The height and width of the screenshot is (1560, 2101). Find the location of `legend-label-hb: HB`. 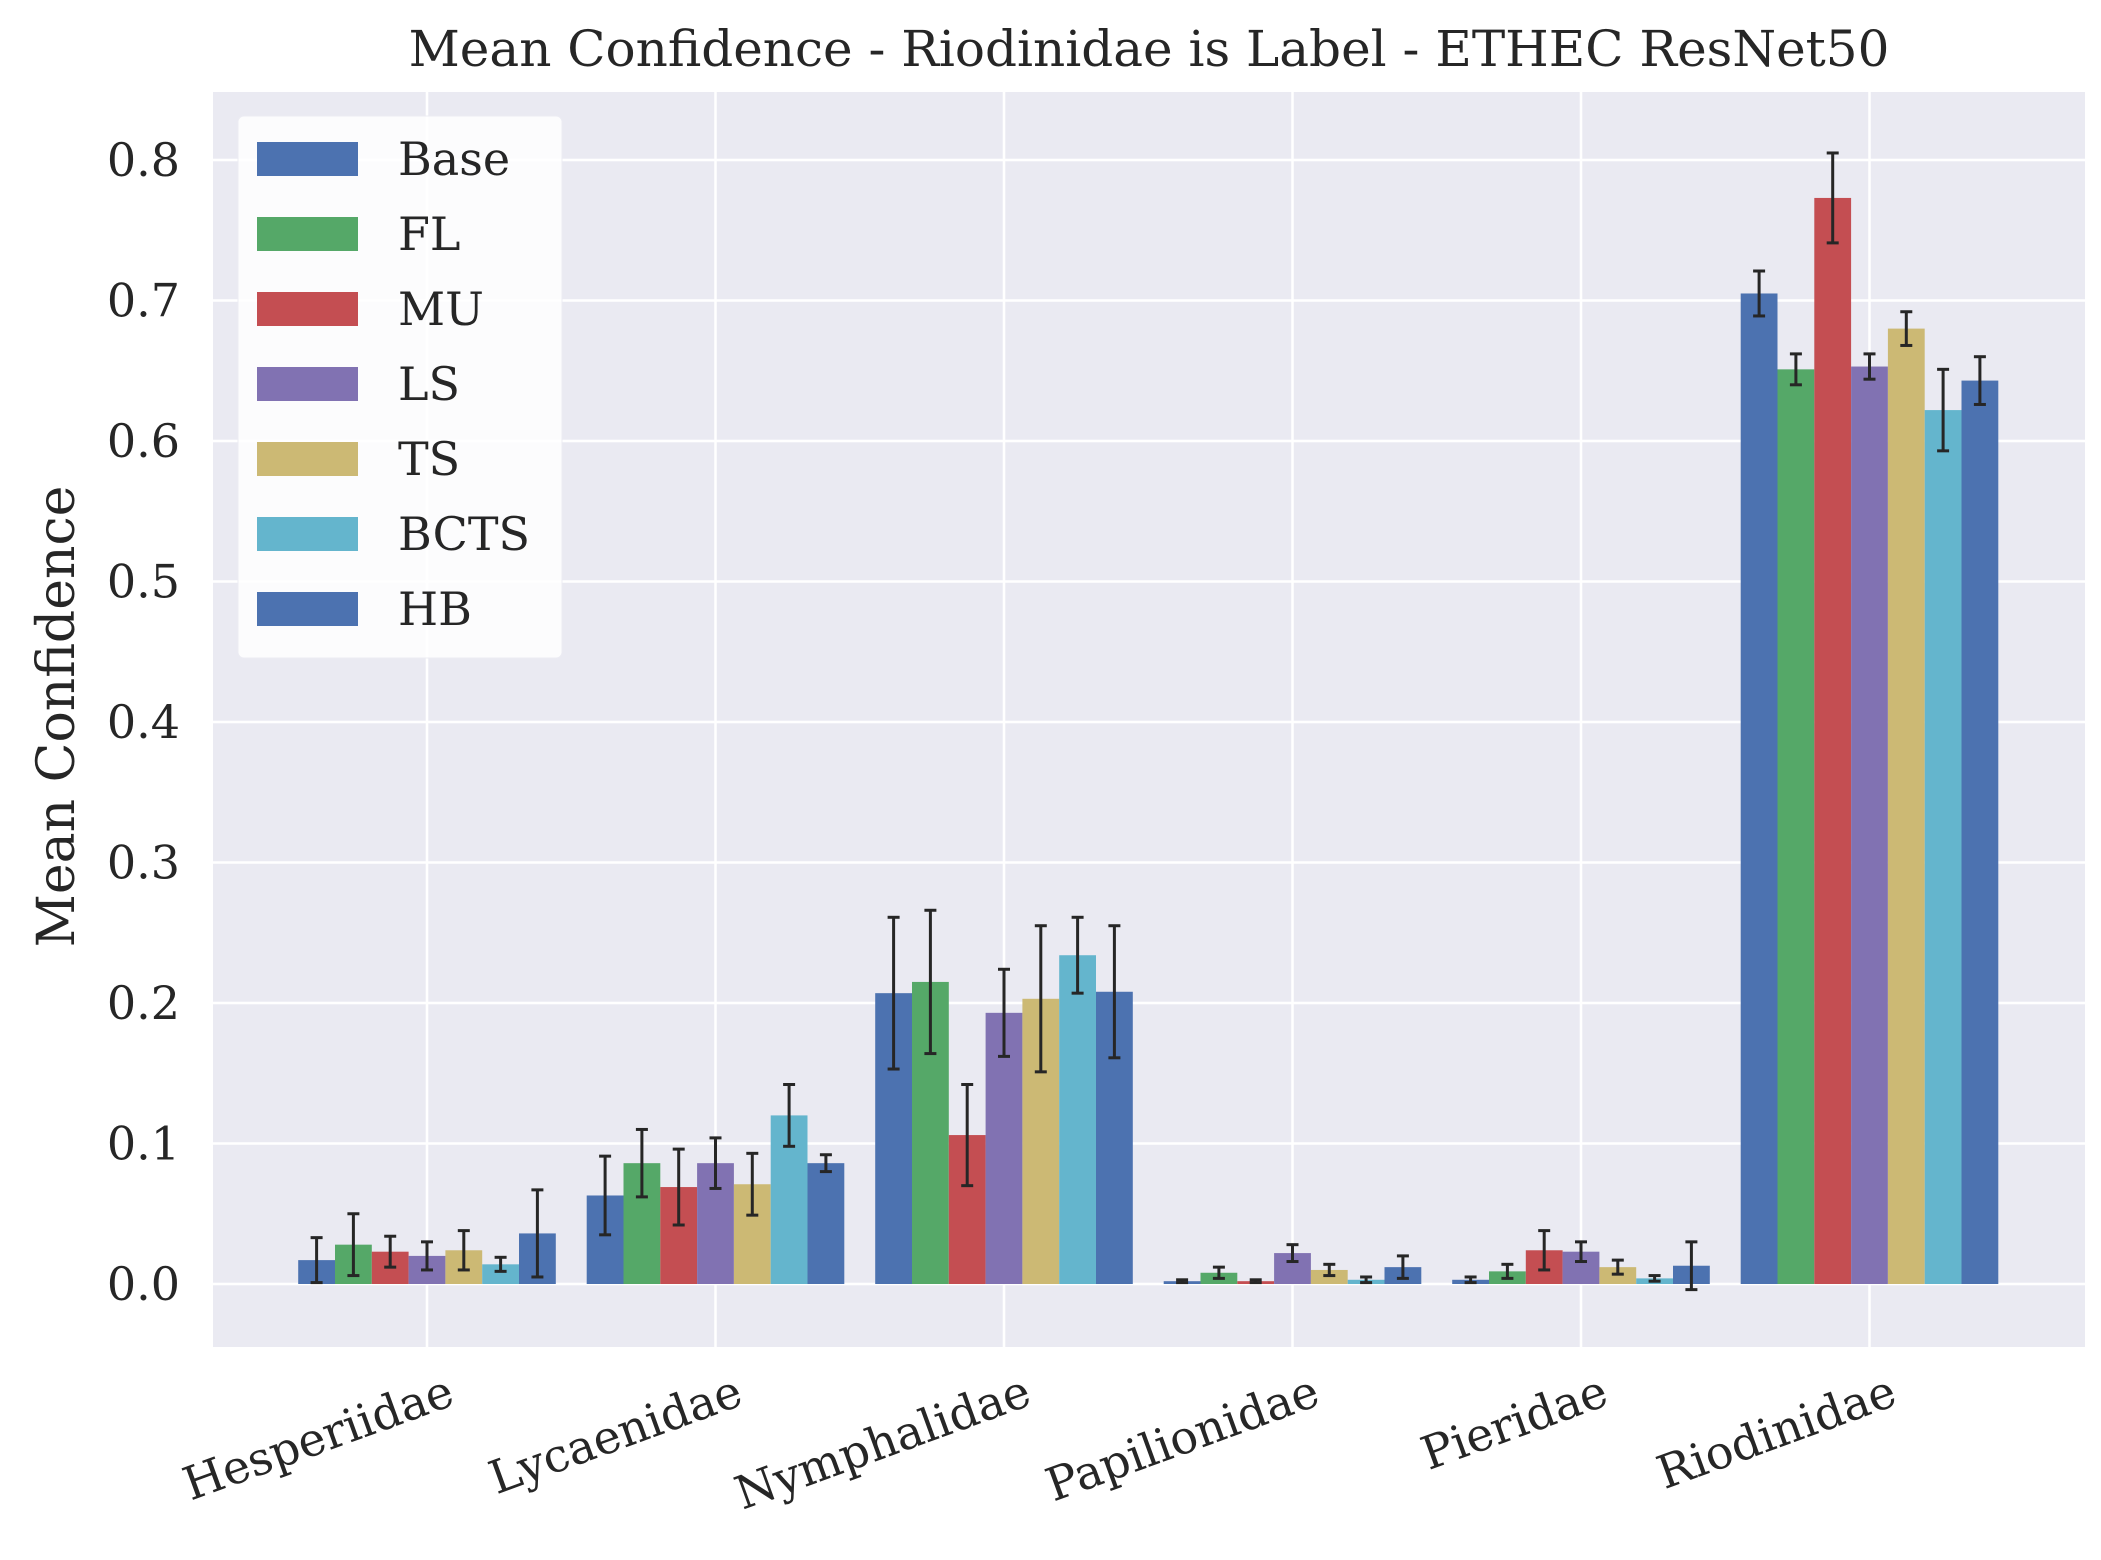

legend-label-hb: HB is located at coordinates (435, 609).